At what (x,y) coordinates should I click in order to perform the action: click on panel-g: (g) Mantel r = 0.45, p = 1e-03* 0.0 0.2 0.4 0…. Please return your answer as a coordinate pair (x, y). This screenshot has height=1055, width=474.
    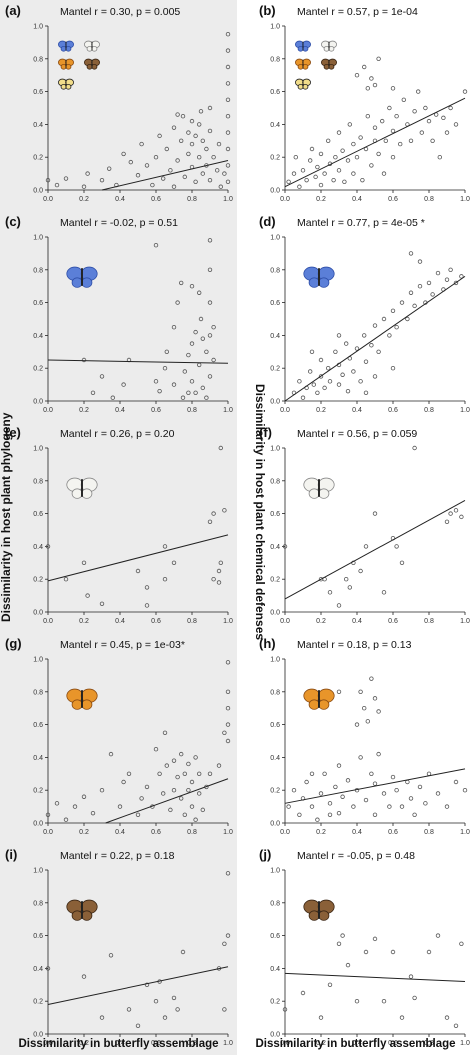
    Looking at the image, I should click on (118, 738).